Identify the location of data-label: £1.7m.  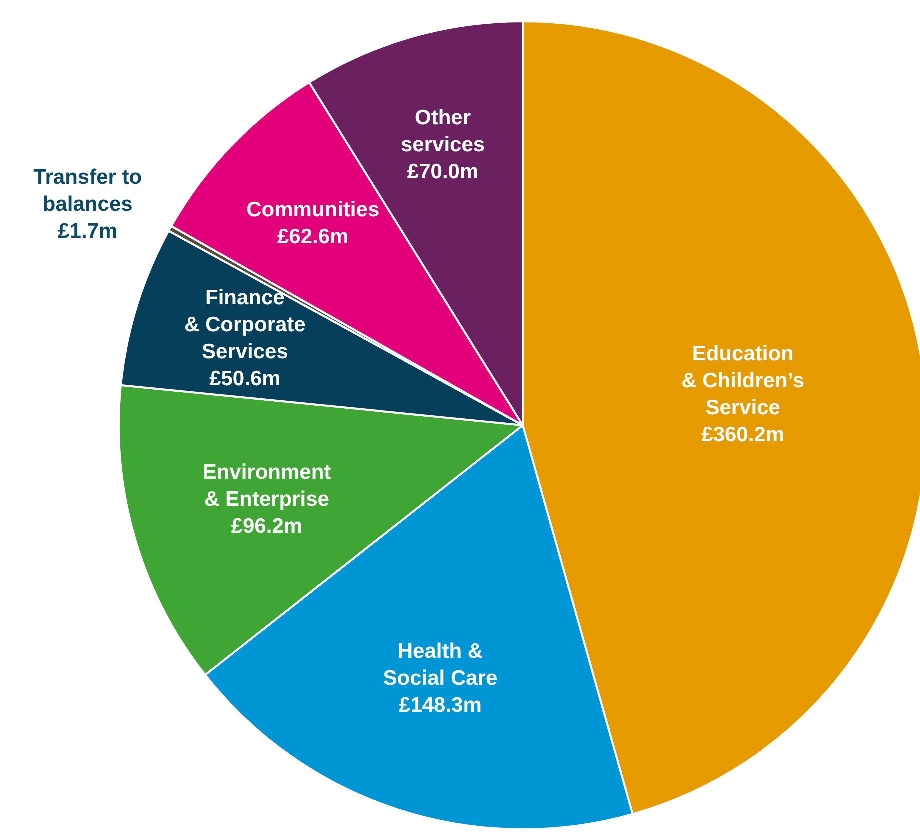
(88, 231).